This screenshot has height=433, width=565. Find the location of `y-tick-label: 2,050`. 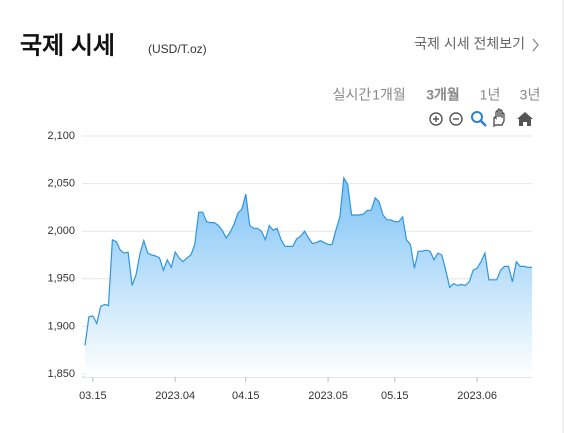

y-tick-label: 2,050 is located at coordinates (61, 184).